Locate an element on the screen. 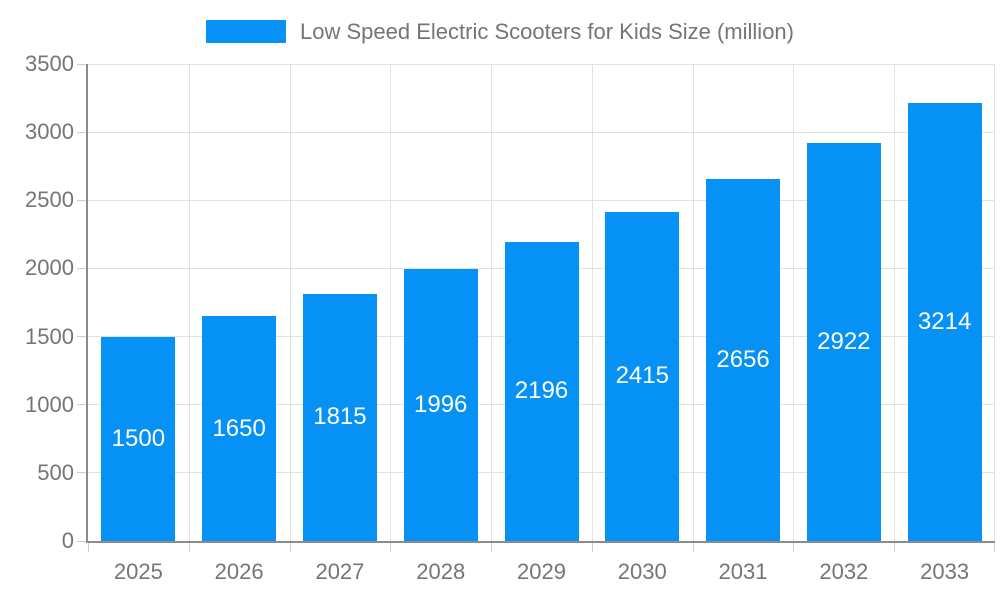 The height and width of the screenshot is (600, 1000). x-tick-label: 2030 is located at coordinates (642, 571).